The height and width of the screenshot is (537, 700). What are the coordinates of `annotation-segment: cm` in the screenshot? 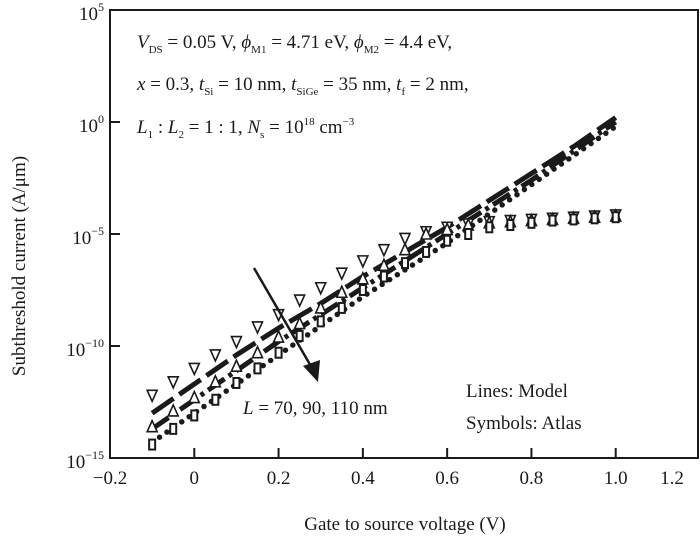 It's located at (328, 127).